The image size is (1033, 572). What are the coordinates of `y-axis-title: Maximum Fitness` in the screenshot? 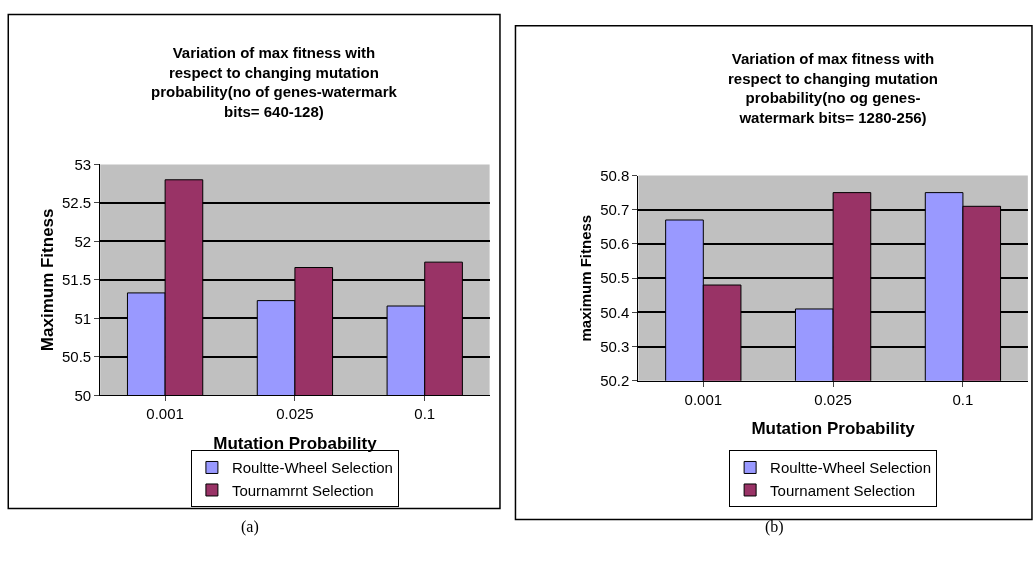 It's located at (47, 280).